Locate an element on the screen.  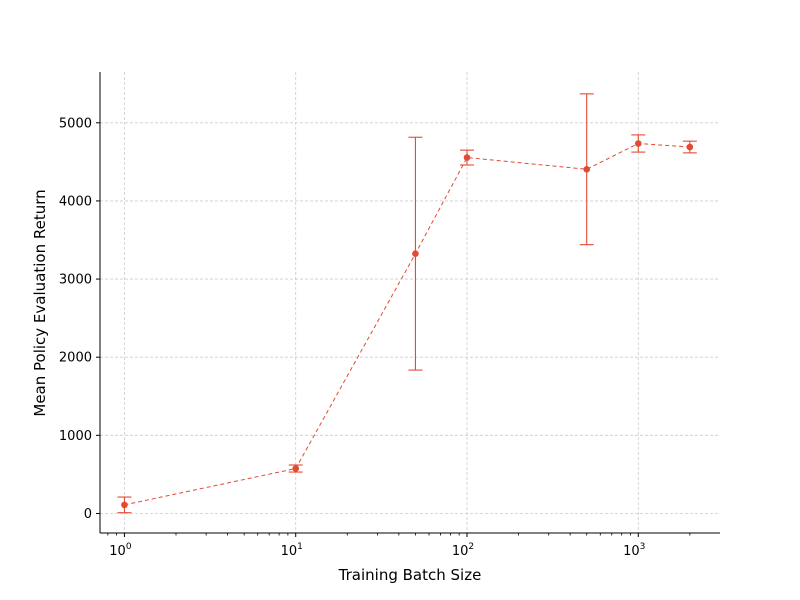
x-tick-label: 10¹ is located at coordinates (292, 550).